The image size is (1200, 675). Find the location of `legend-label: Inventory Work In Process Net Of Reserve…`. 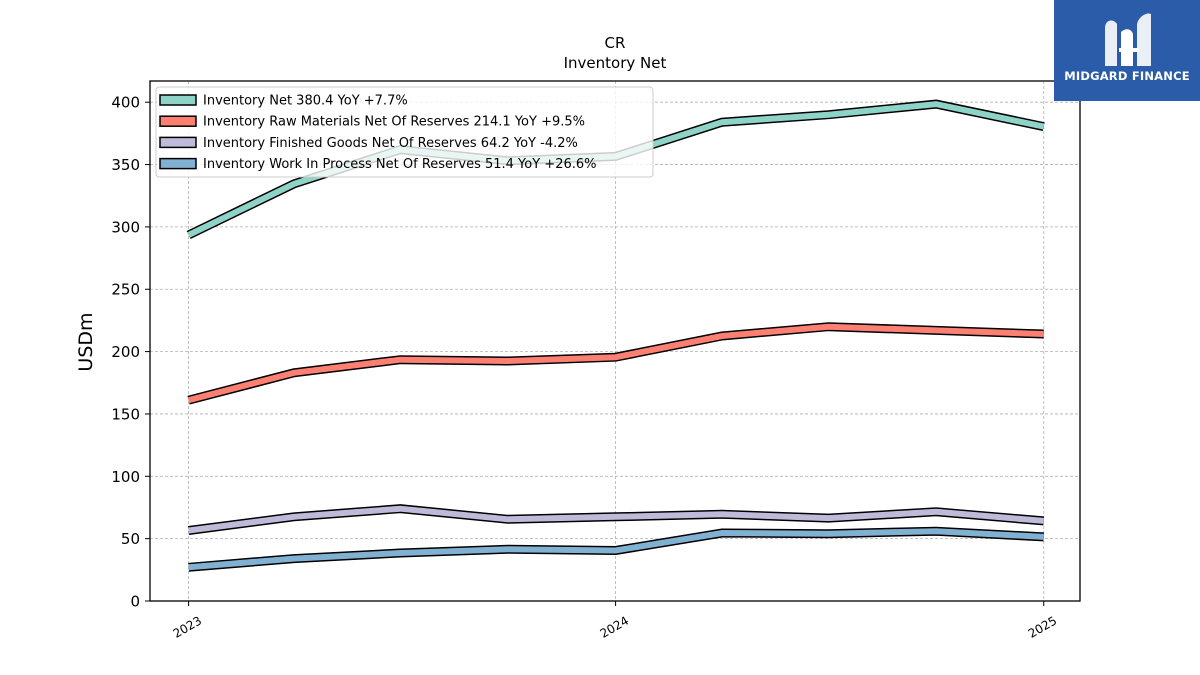

legend-label: Inventory Work In Process Net Of Reserve… is located at coordinates (400, 164).